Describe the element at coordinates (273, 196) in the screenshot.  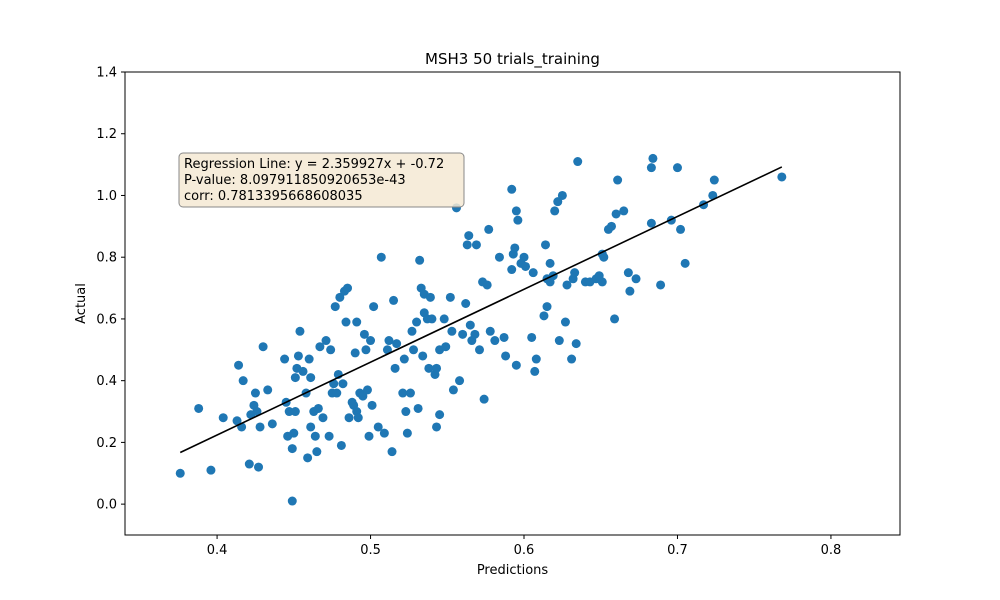
I see `annotation-line-corr: corr: 0.7813395668608035` at that location.